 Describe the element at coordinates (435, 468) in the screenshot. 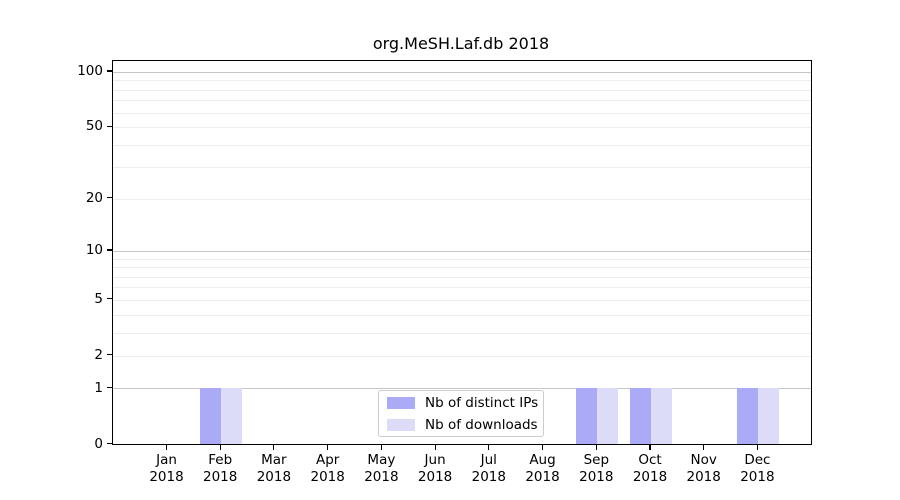

I see `x-tick-label: Jun 2018` at that location.